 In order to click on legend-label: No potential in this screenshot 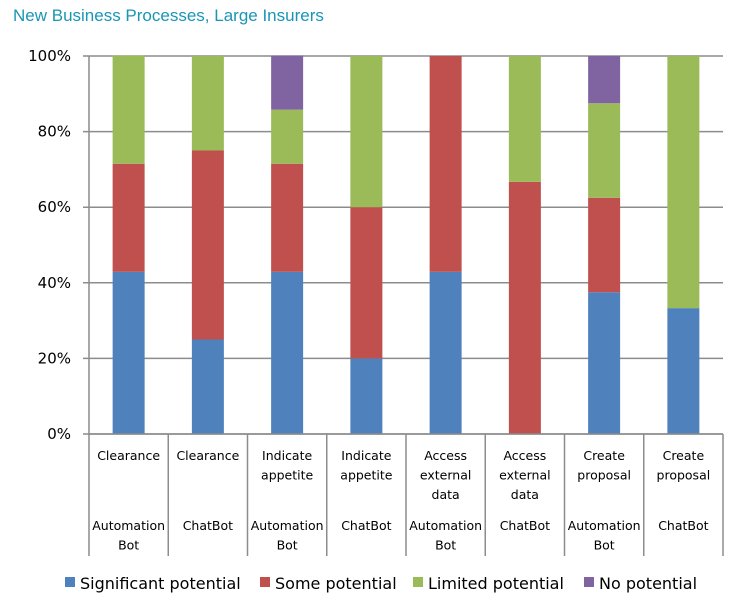, I will do `click(648, 583)`.